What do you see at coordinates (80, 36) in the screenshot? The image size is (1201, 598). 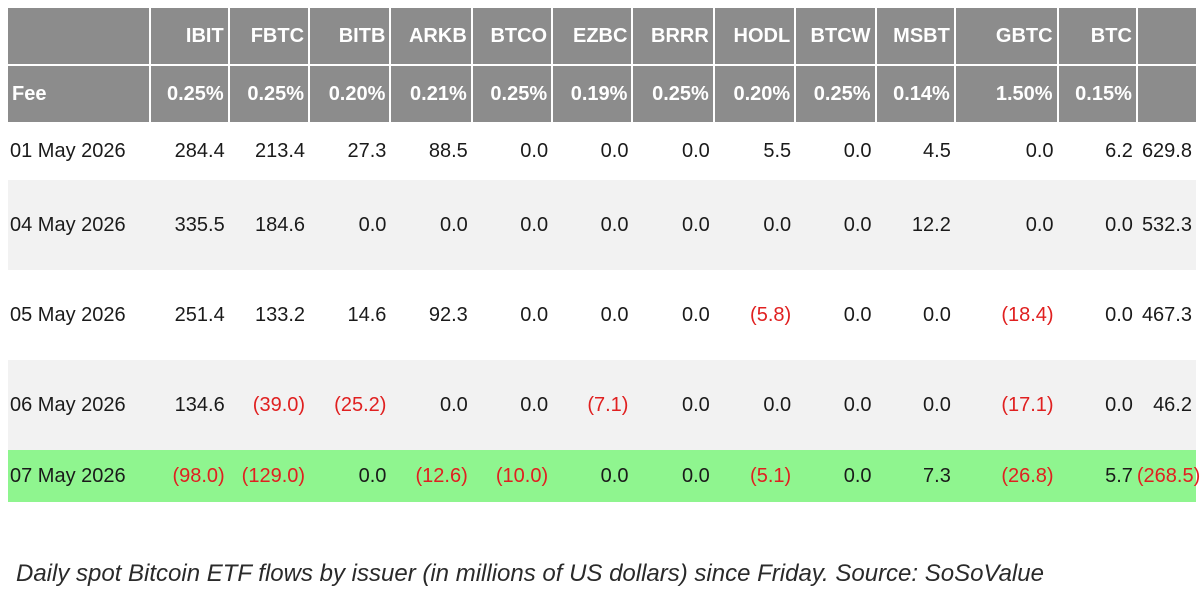 I see `header-corner-cell` at bounding box center [80, 36].